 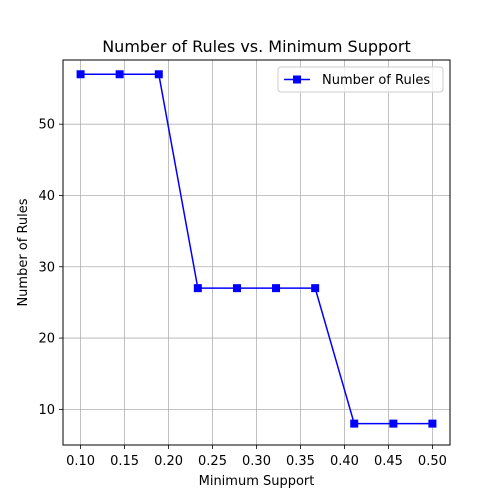 I want to click on y-axis-ticks: 10 20 30 40 50, so click(x=50, y=268).